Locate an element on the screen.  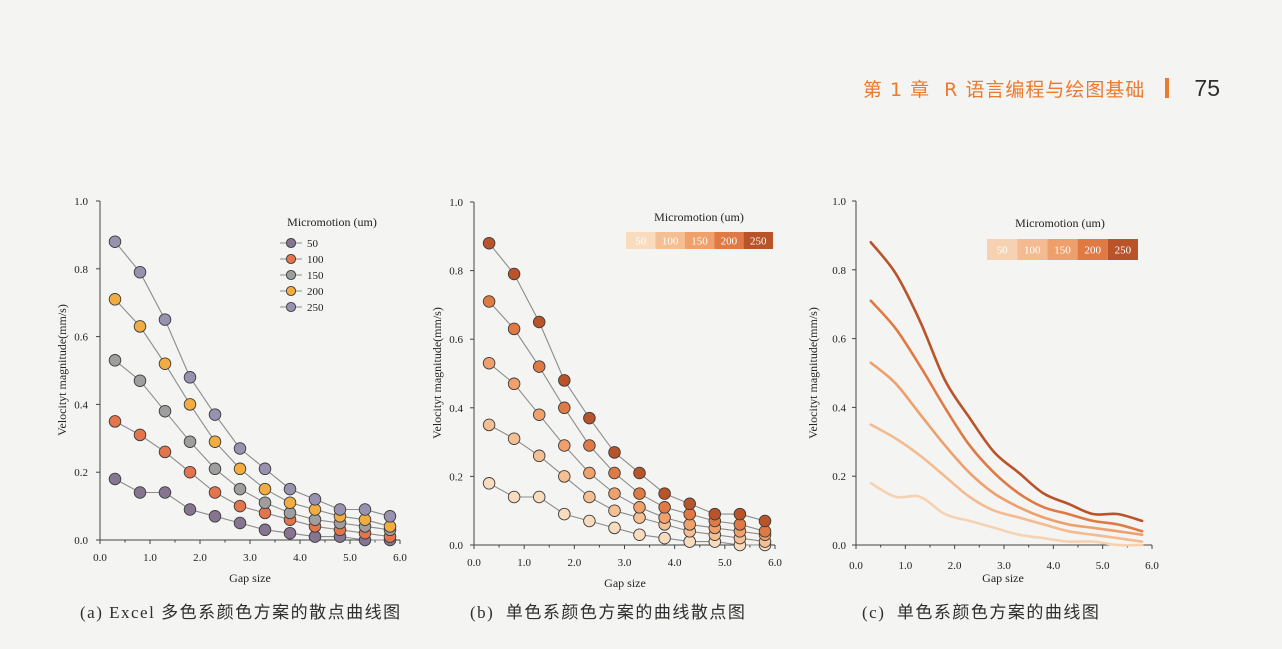
caption-b: (b) 单色系颜色方案的曲线散点图 is located at coordinates (608, 612).